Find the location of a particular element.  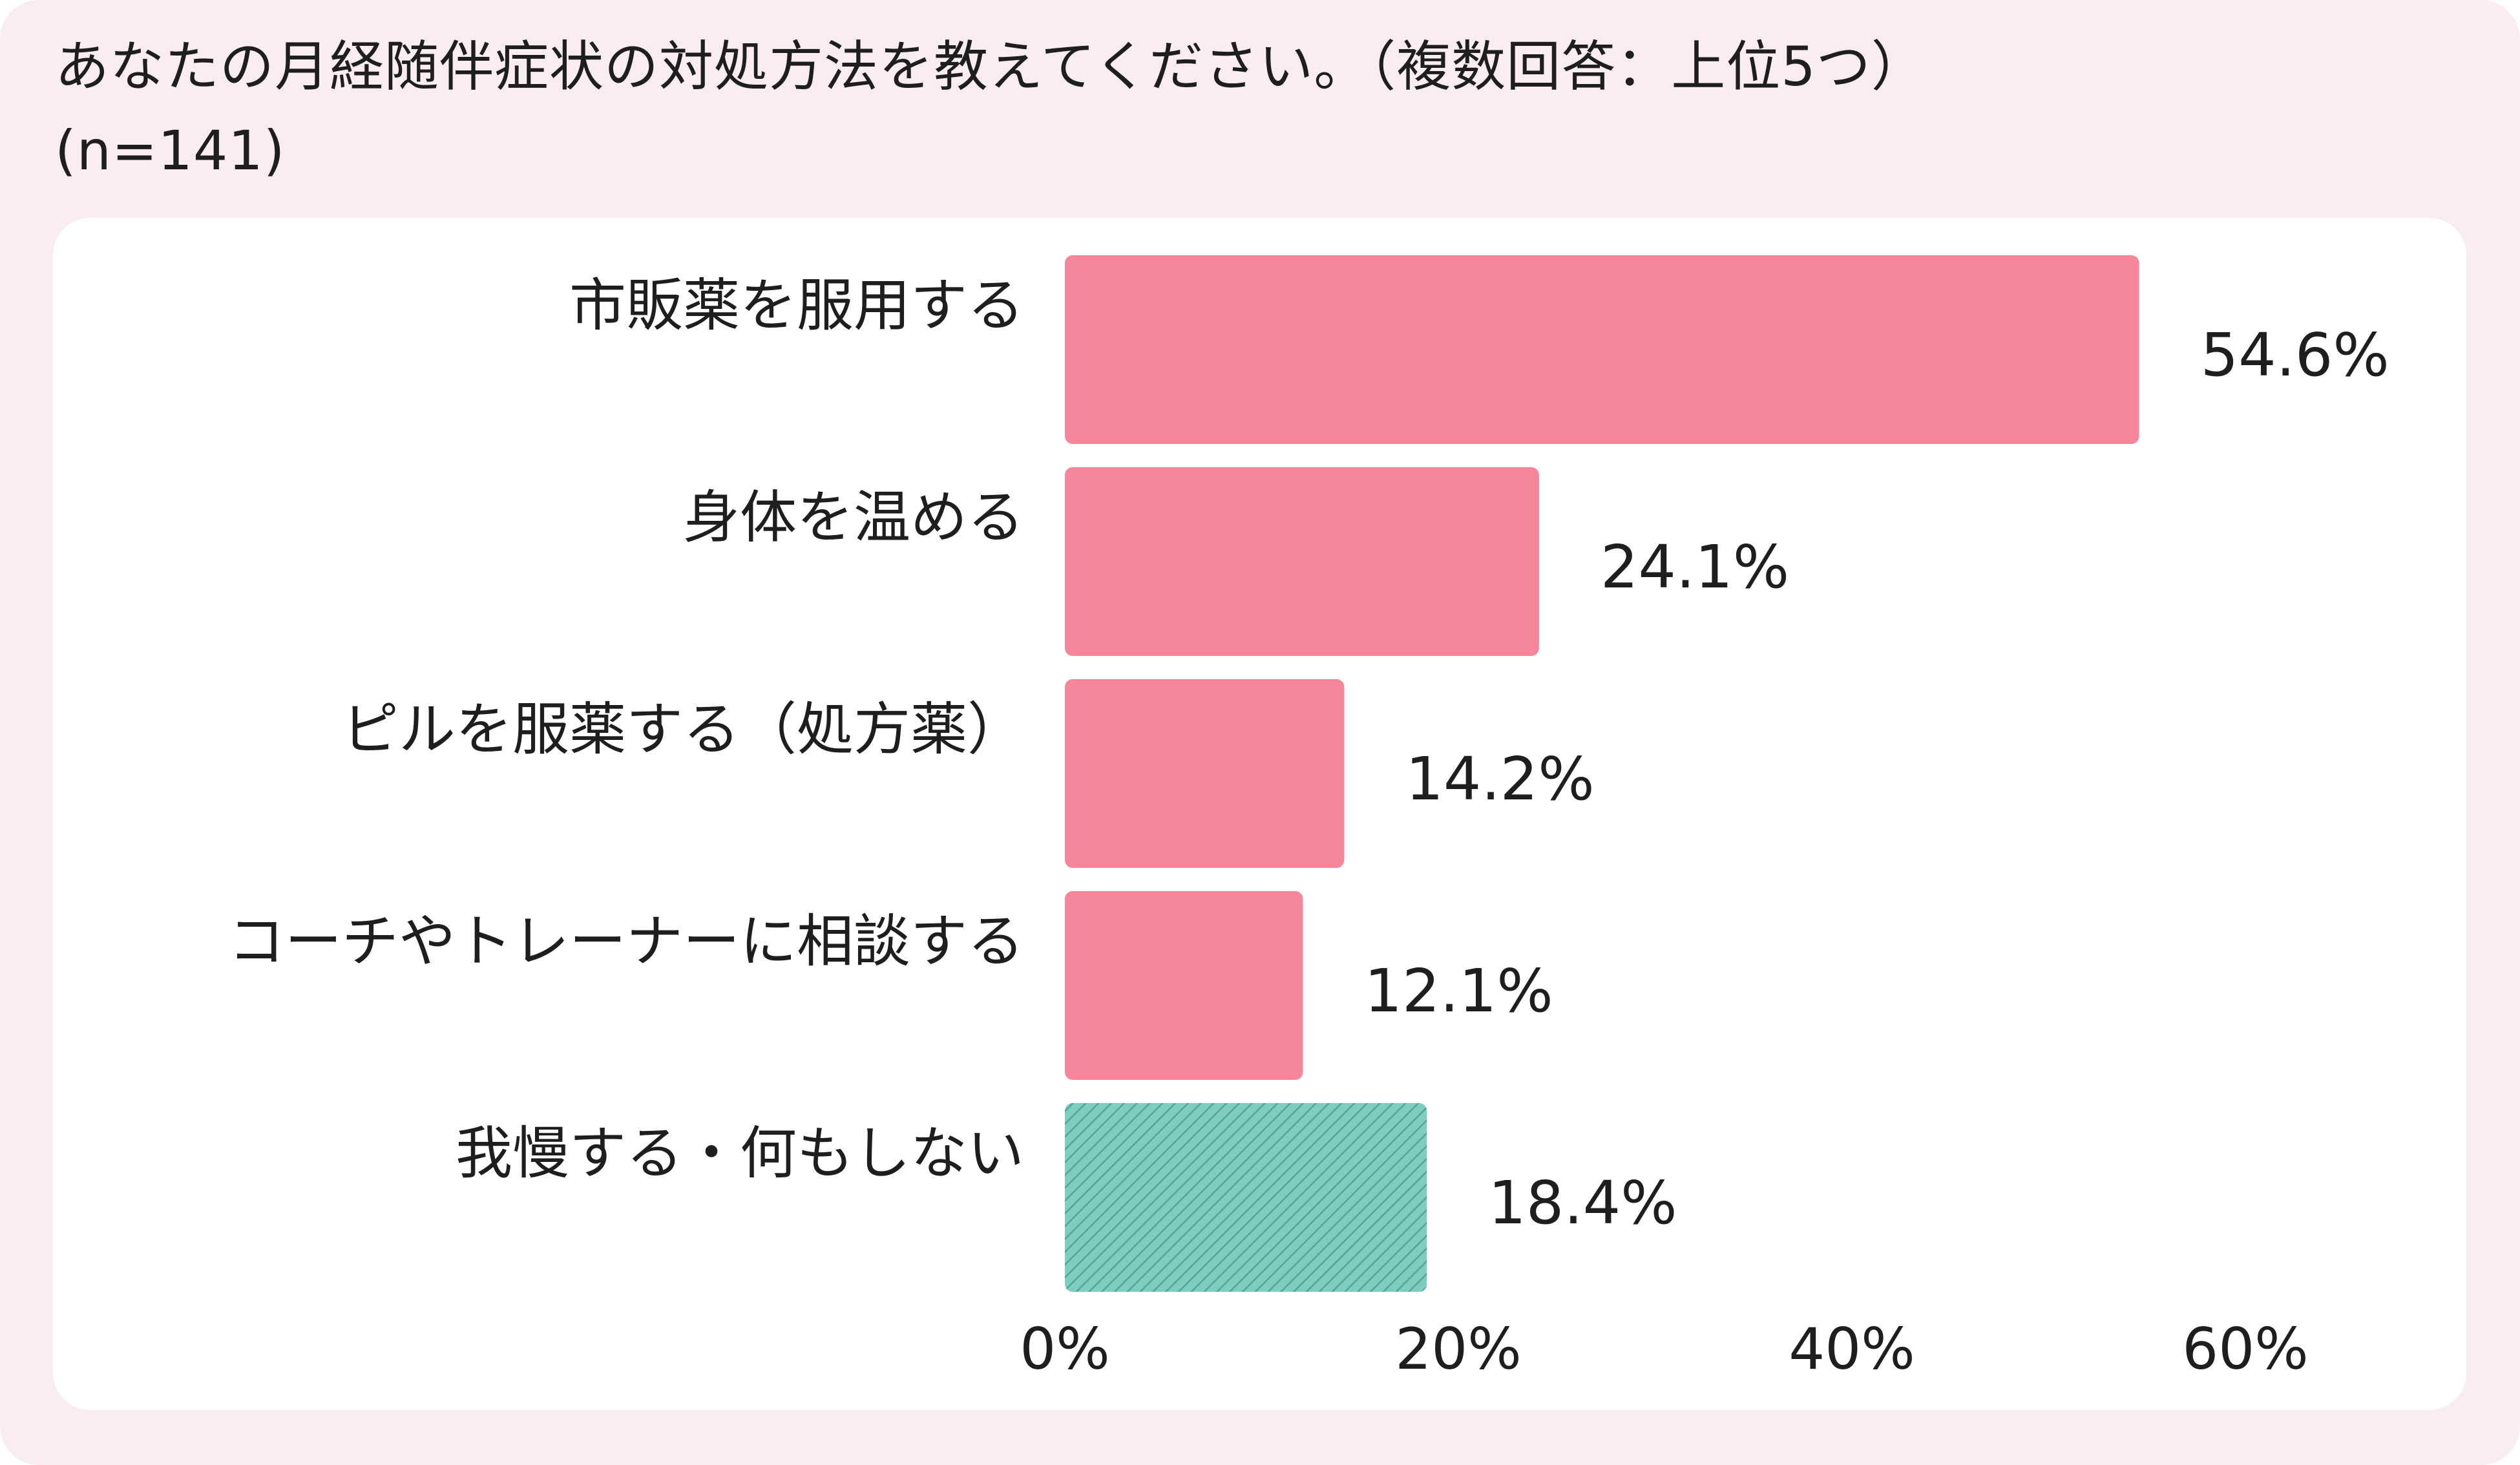

value-label-2: 24.1% is located at coordinates (1695, 567).